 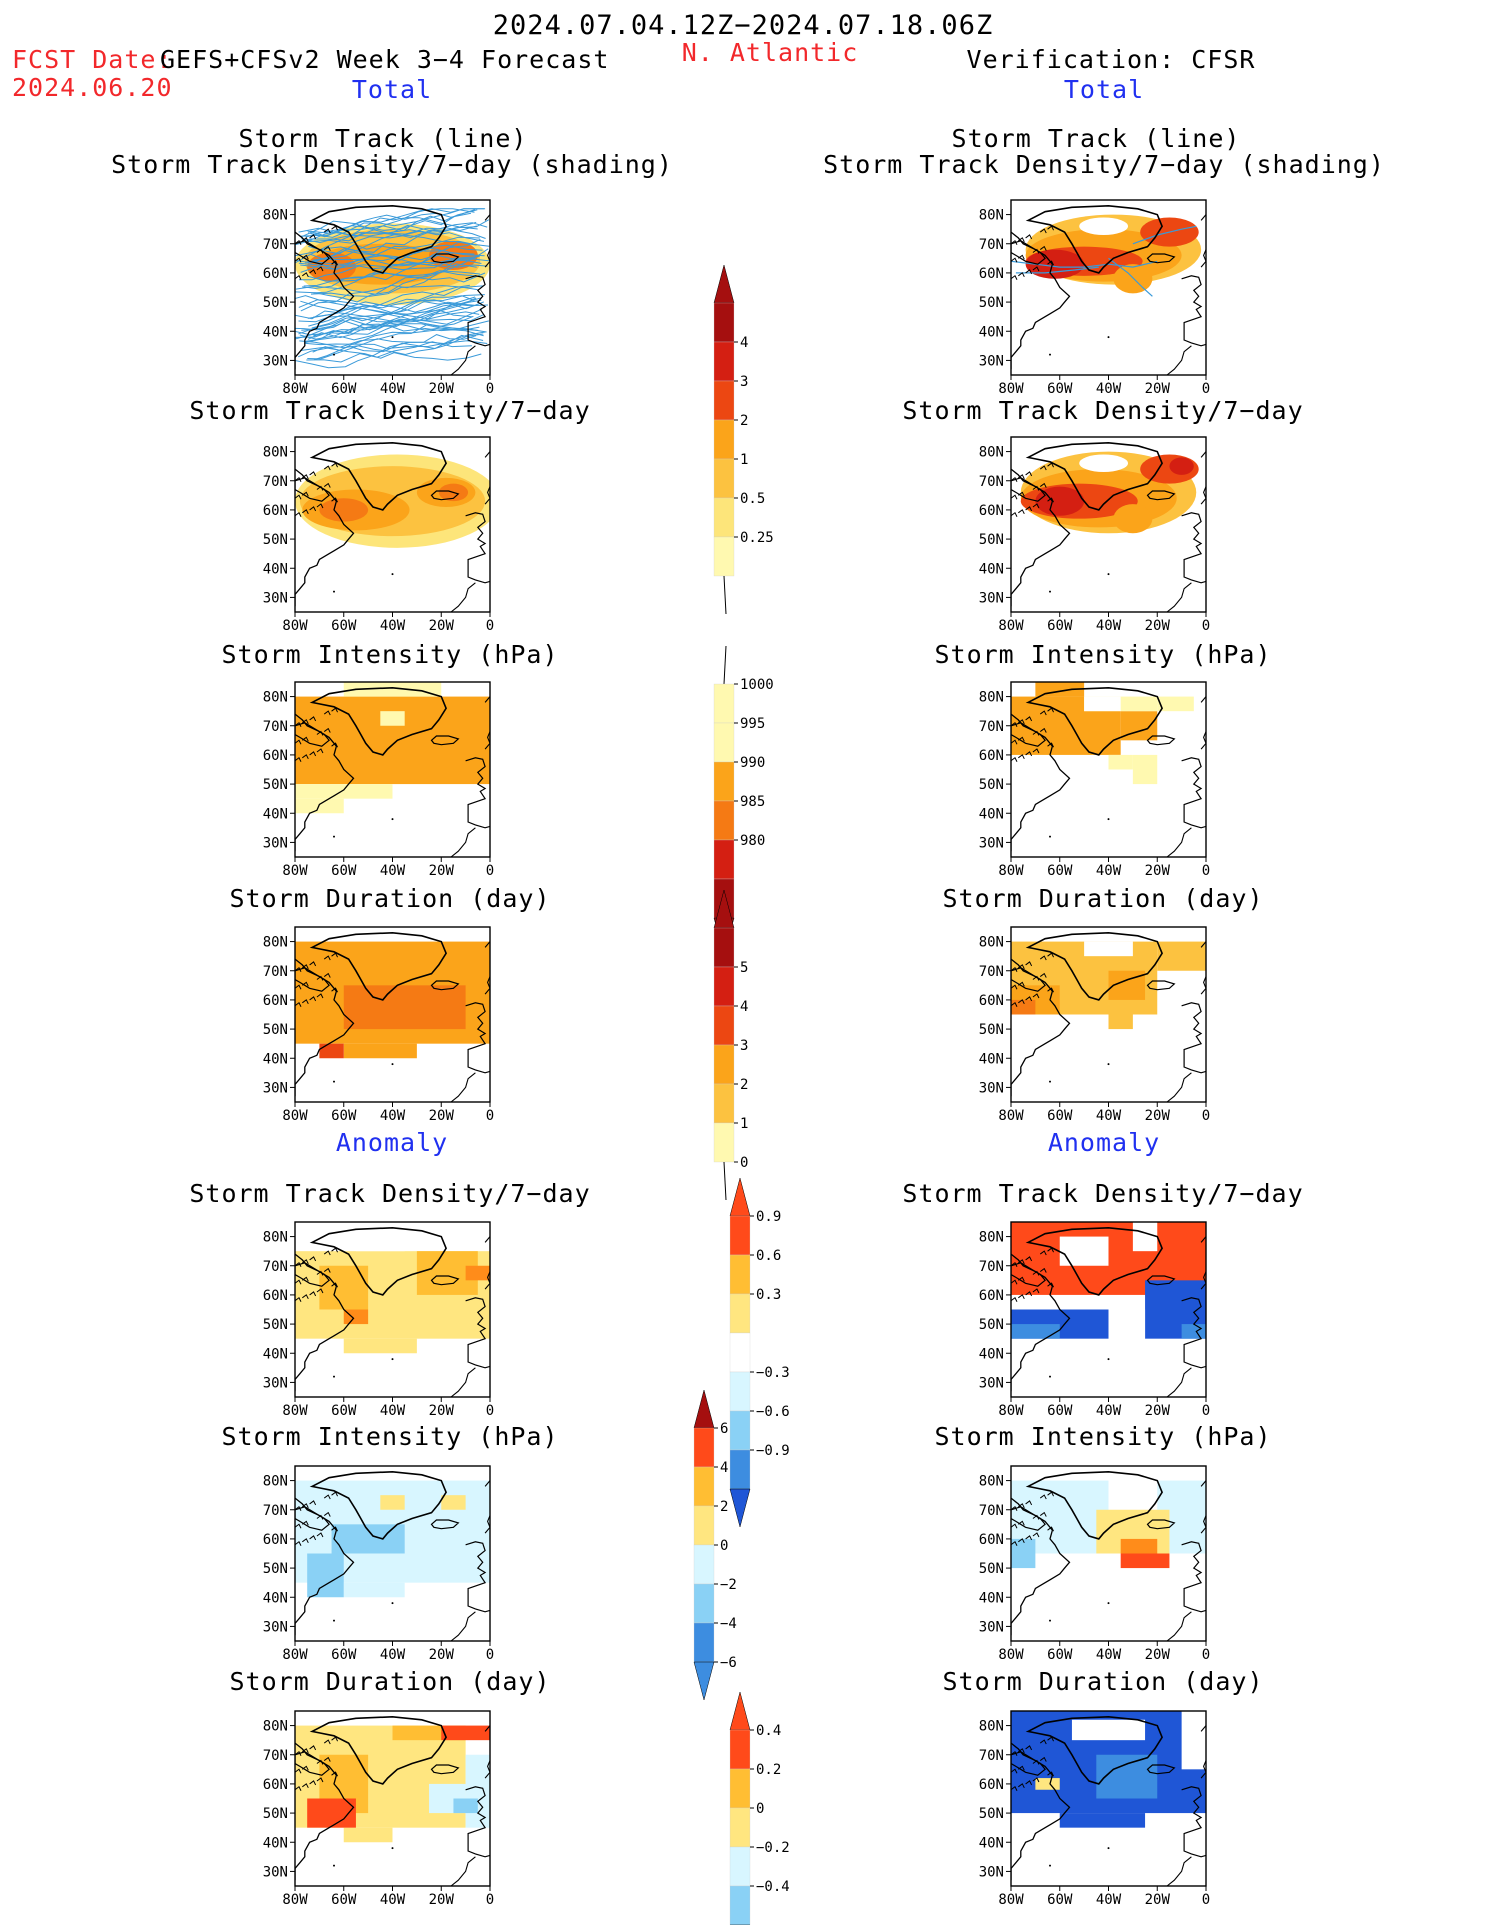 I want to click on colorbar-duration: 5 4 3 2 1 0, so click(x=730, y=1045).